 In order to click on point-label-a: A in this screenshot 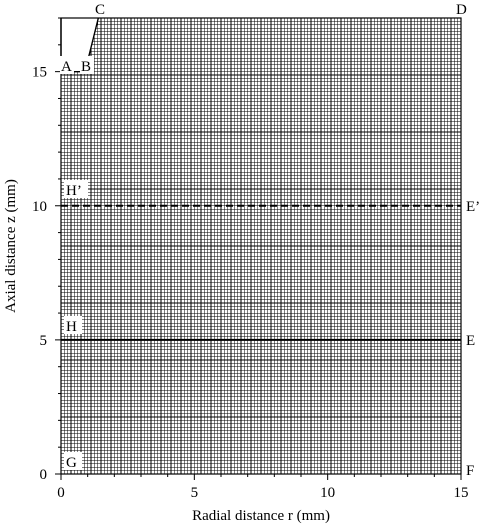, I will do `click(66, 67)`.